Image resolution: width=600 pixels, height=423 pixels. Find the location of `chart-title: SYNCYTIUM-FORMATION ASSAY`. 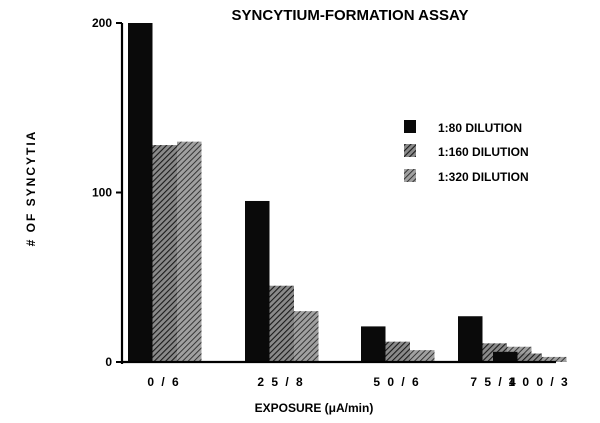

chart-title: SYNCYTIUM-FORMATION ASSAY is located at coordinates (350, 15).